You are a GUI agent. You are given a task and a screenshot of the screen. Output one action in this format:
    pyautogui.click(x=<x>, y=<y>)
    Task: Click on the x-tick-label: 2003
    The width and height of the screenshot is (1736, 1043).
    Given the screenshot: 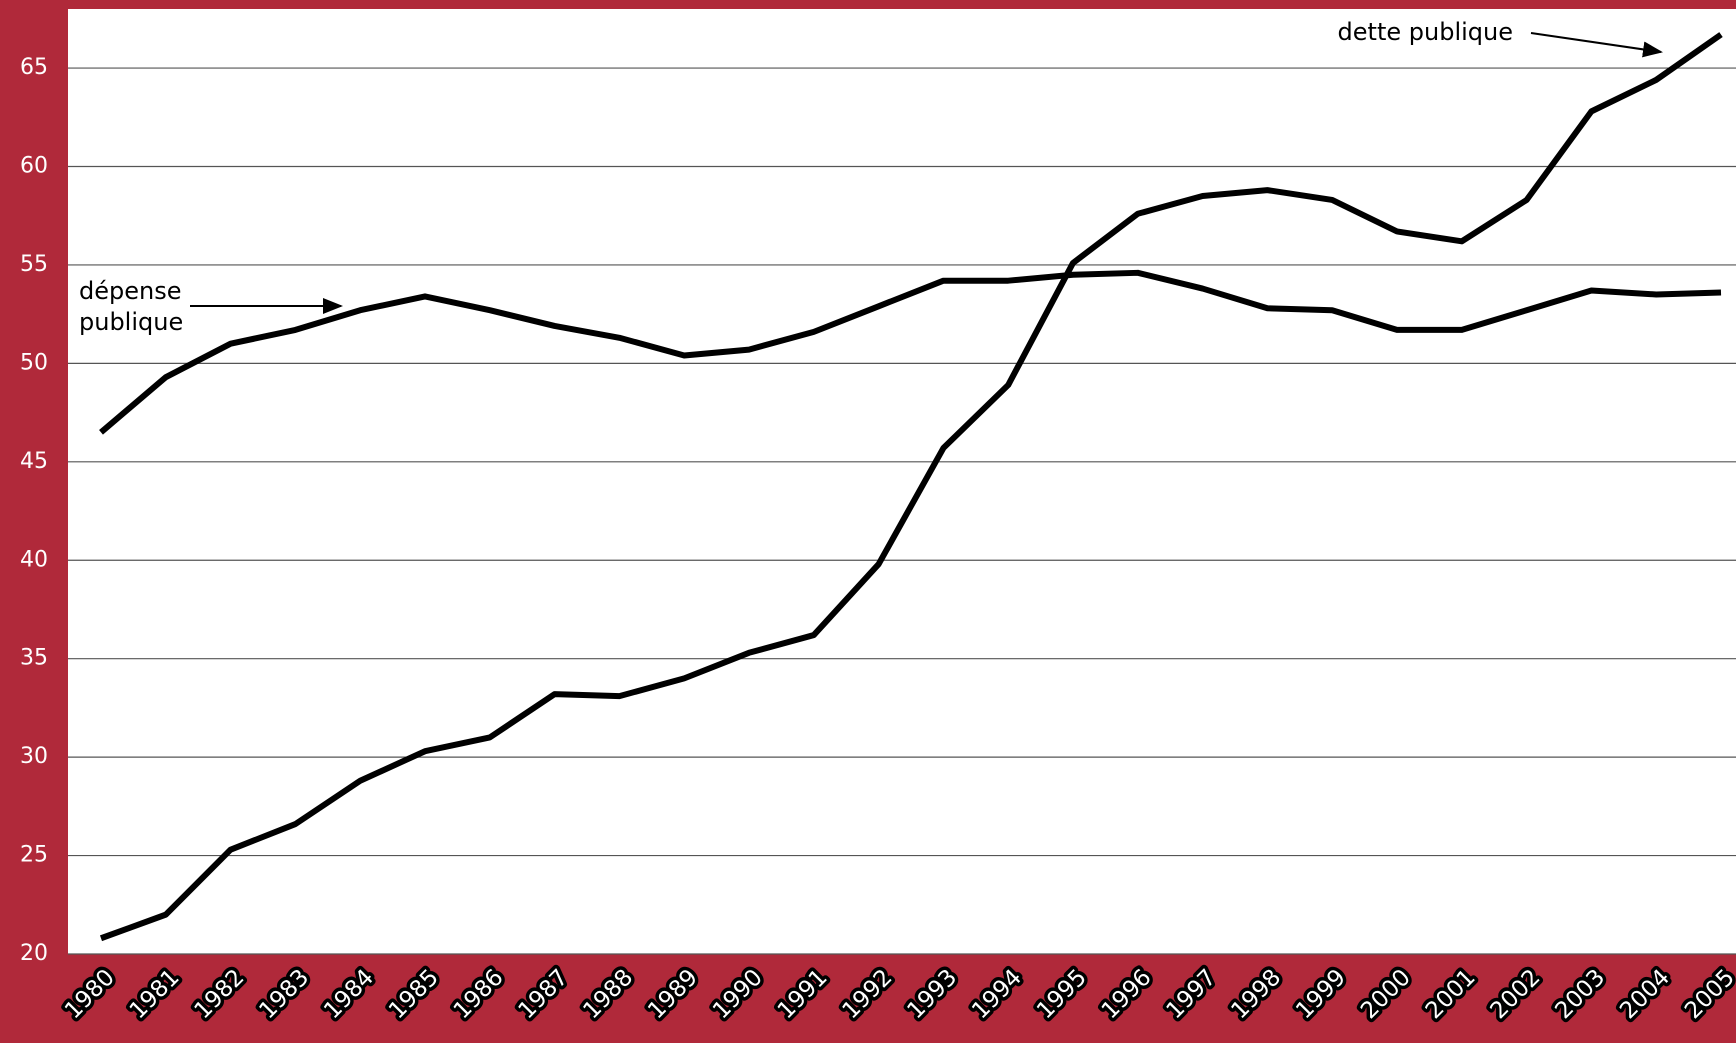 What is the action you would take?
    pyautogui.click(x=1580, y=994)
    